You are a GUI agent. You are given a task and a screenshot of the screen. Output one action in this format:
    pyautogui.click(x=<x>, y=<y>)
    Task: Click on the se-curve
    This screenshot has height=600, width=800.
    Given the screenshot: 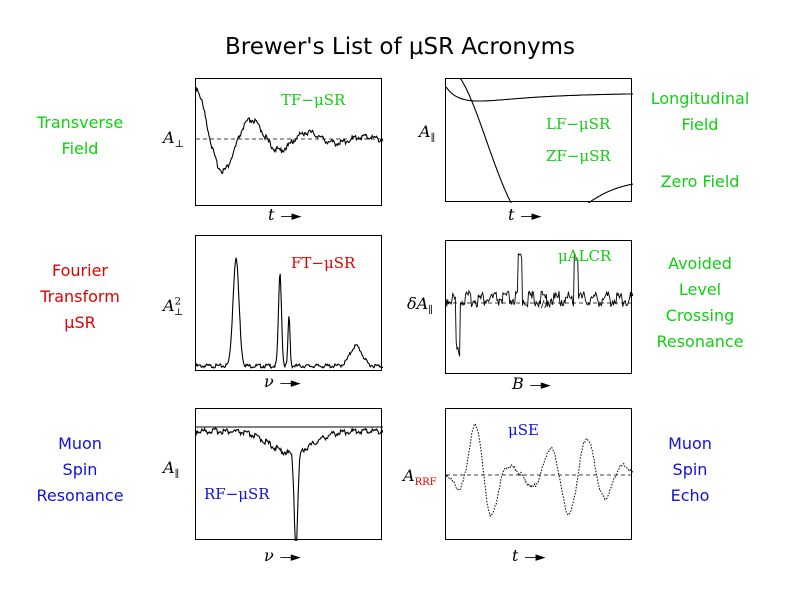 What is the action you would take?
    pyautogui.click(x=539, y=470)
    